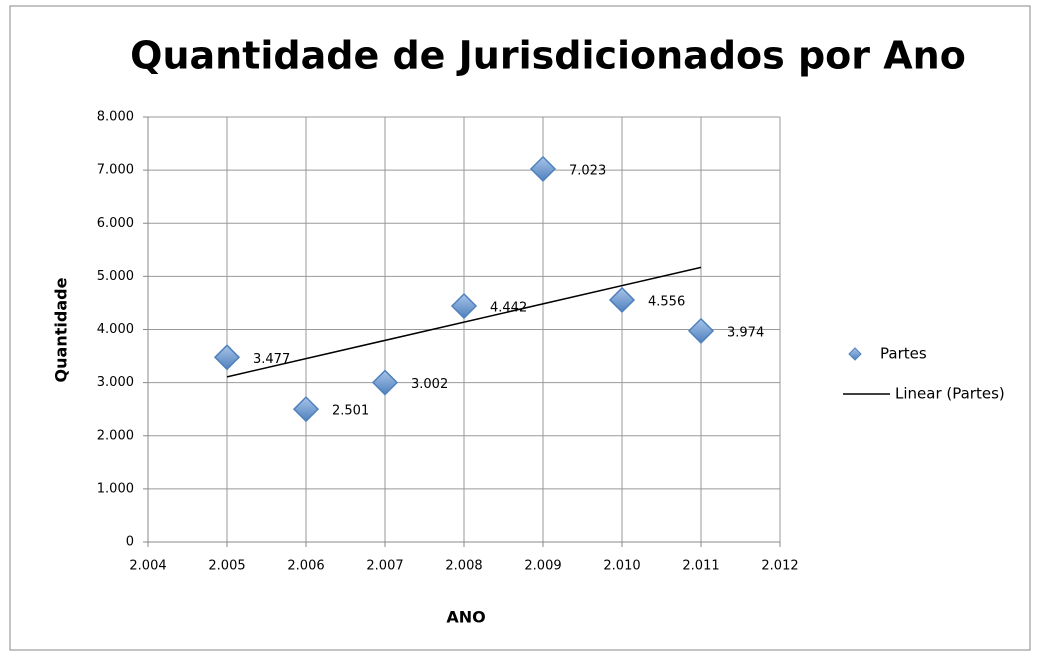 This screenshot has width=1039, height=656. I want to click on chart-title: Quantidade de Jurisdicionados por Ano, so click(548, 56).